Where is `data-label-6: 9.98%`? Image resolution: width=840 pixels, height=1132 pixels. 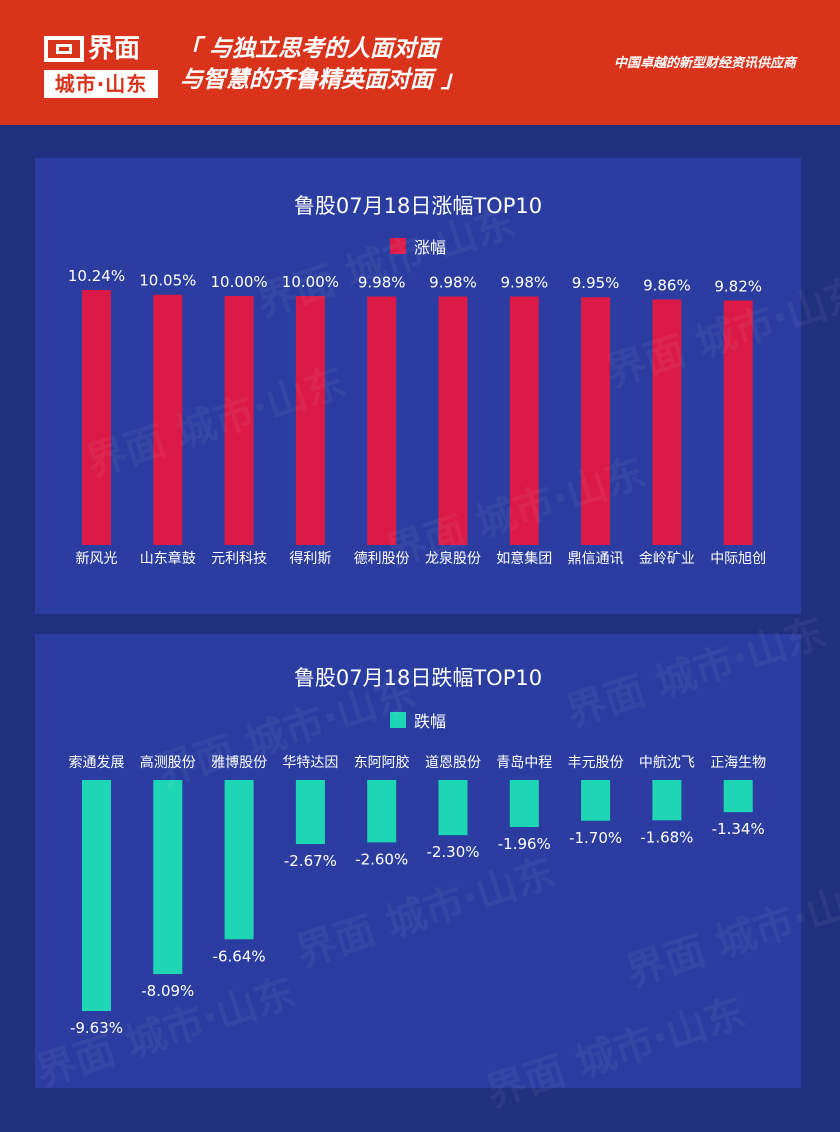 data-label-6: 9.98% is located at coordinates (453, 282).